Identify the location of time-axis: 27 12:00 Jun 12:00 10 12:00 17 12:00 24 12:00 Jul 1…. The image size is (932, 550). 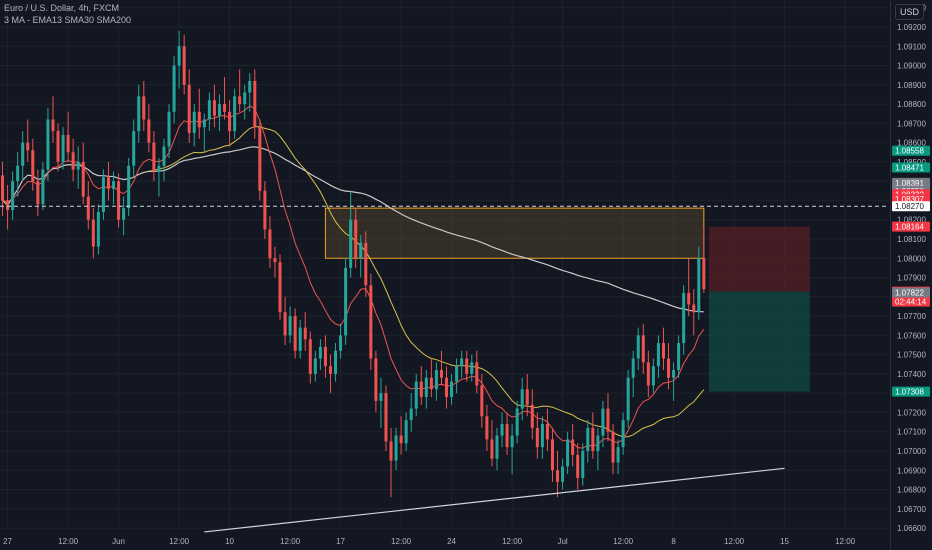
(429, 541).